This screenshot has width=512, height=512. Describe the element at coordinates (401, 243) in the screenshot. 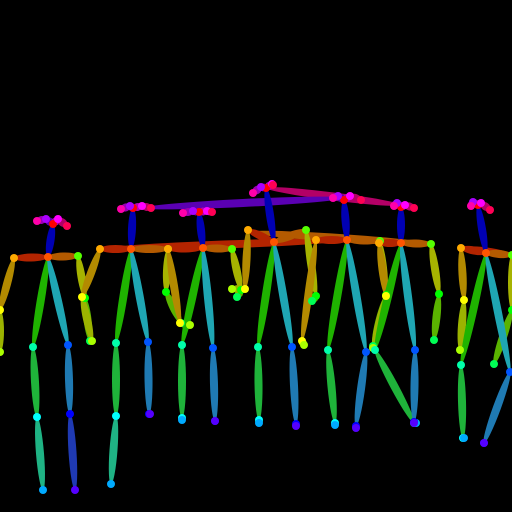

I see `person-6-joint-neck` at that location.